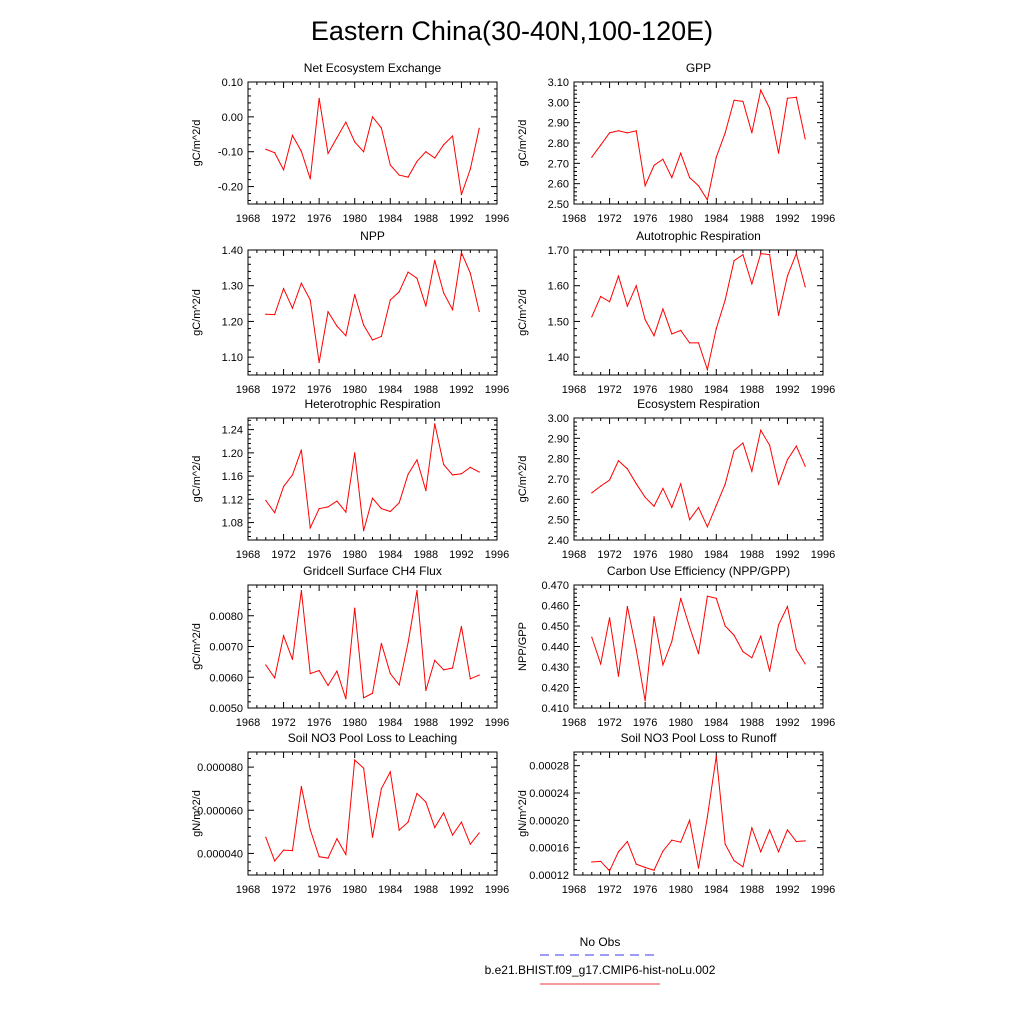  I want to click on y-tick-label: 2.60, so click(558, 185).